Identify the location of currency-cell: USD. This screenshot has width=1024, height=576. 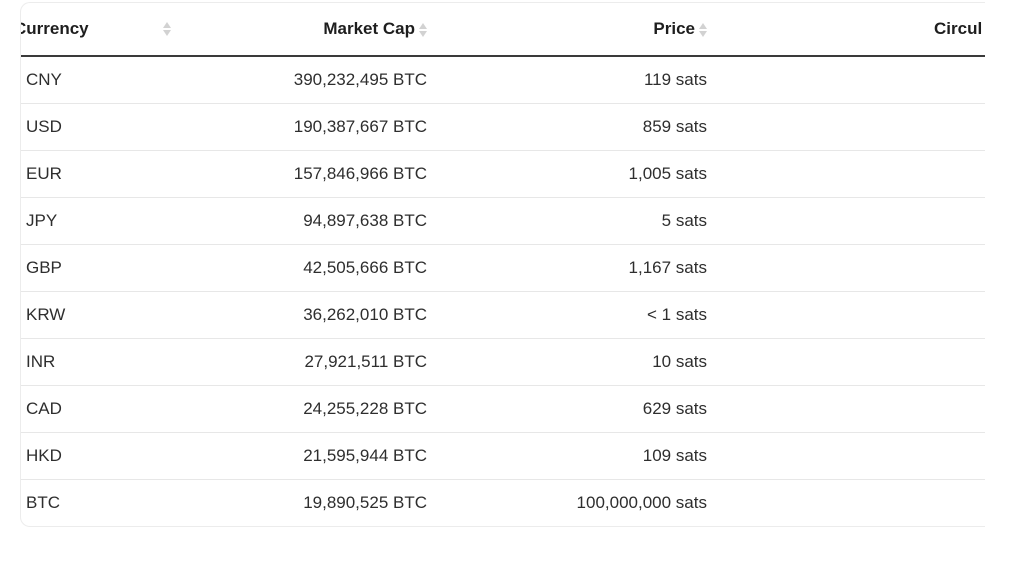
(101, 127).